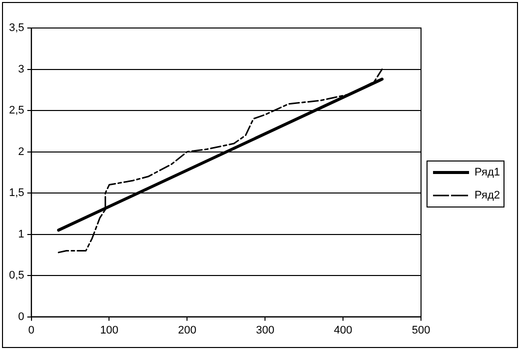  What do you see at coordinates (21, 316) in the screenshot?
I see `y-tick-label: 0` at bounding box center [21, 316].